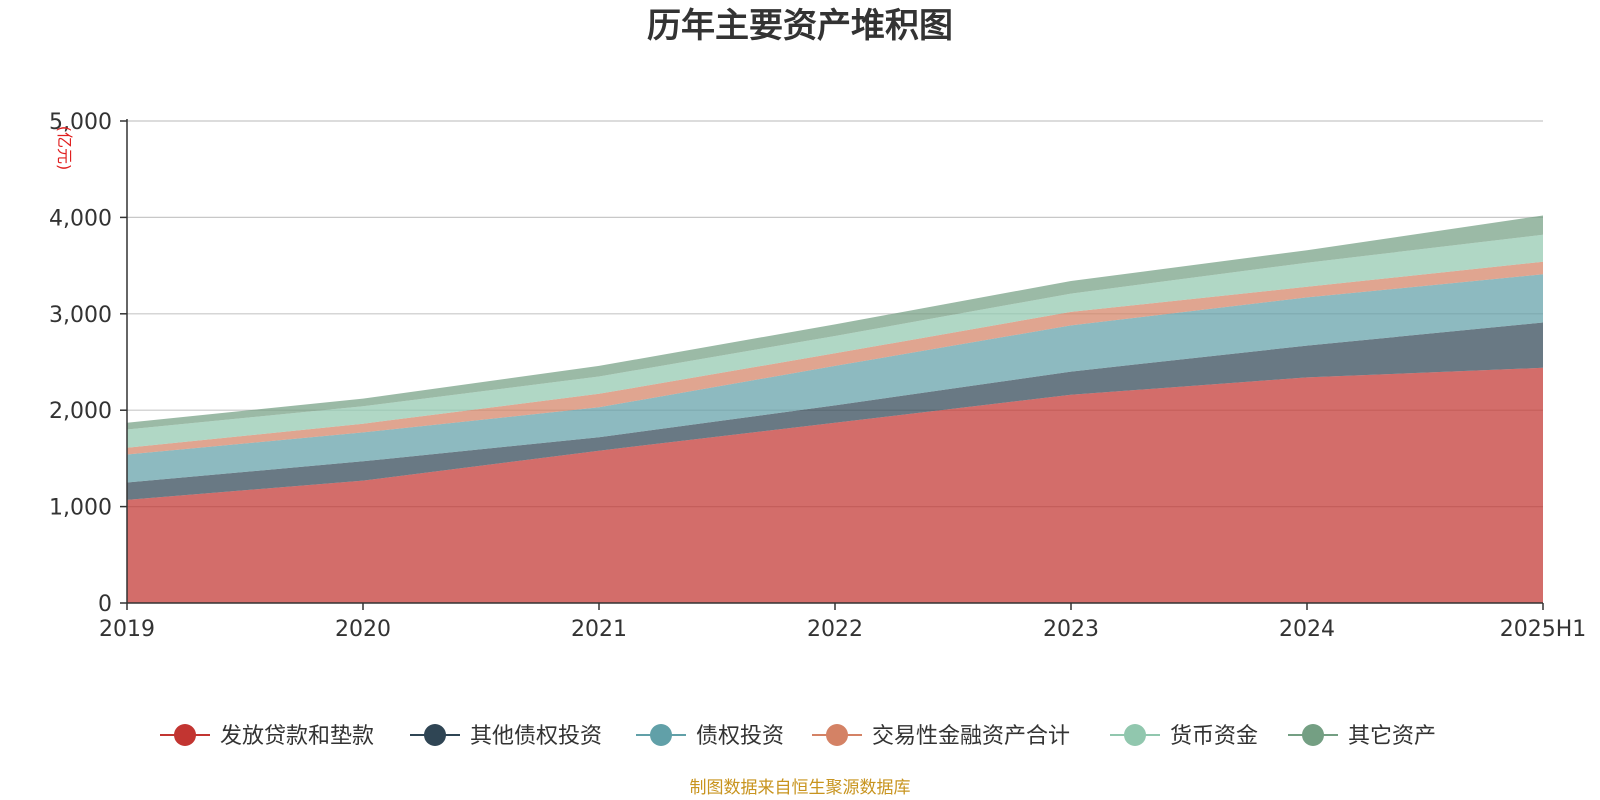  What do you see at coordinates (363, 629) in the screenshot?
I see `x-tick-label: 2020` at bounding box center [363, 629].